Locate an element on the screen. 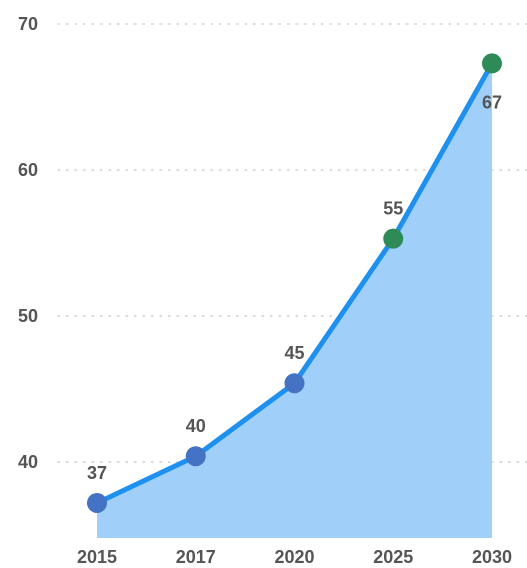 The width and height of the screenshot is (527, 568). x-tick-label-2020: 2020 is located at coordinates (294, 557).